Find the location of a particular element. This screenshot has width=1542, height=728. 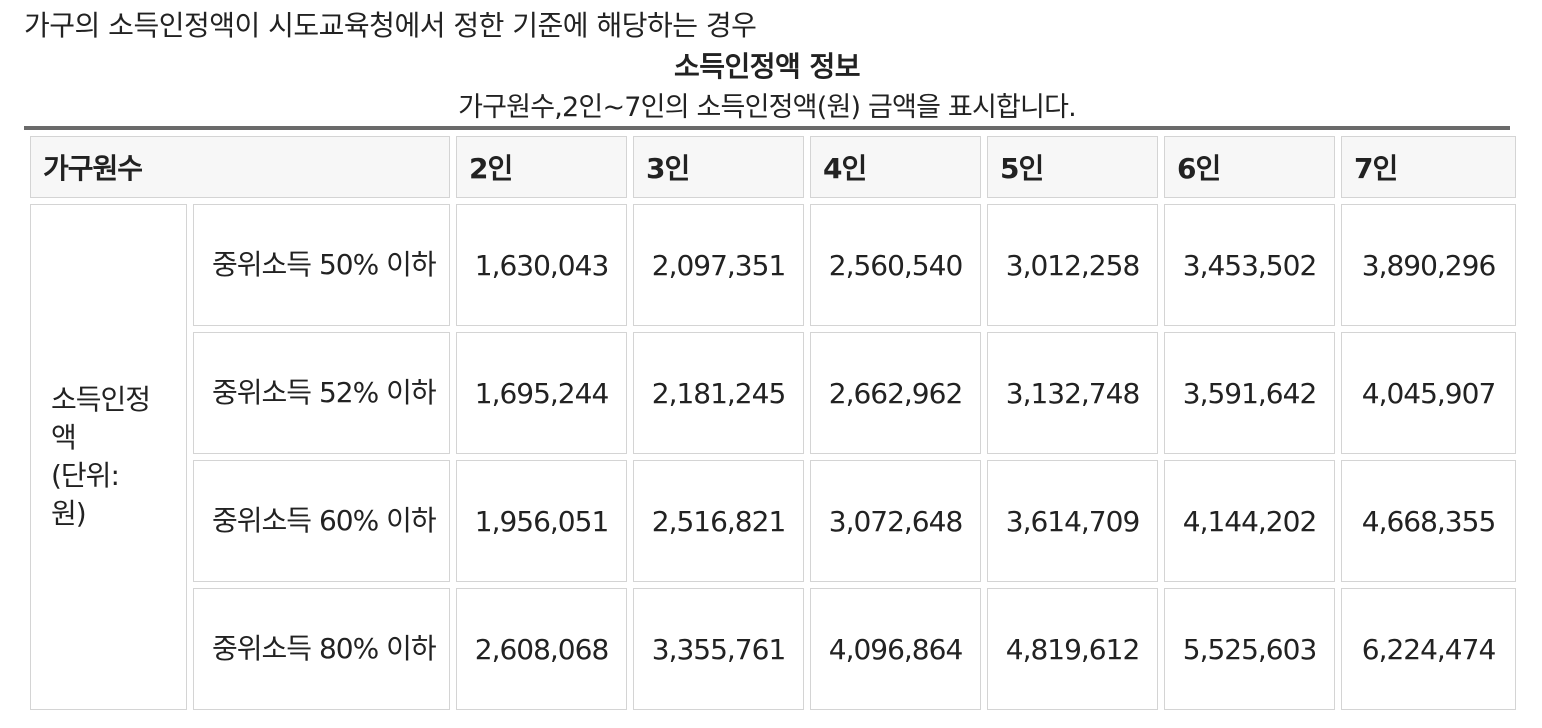

column-header-5: 5인 is located at coordinates (1073, 167).